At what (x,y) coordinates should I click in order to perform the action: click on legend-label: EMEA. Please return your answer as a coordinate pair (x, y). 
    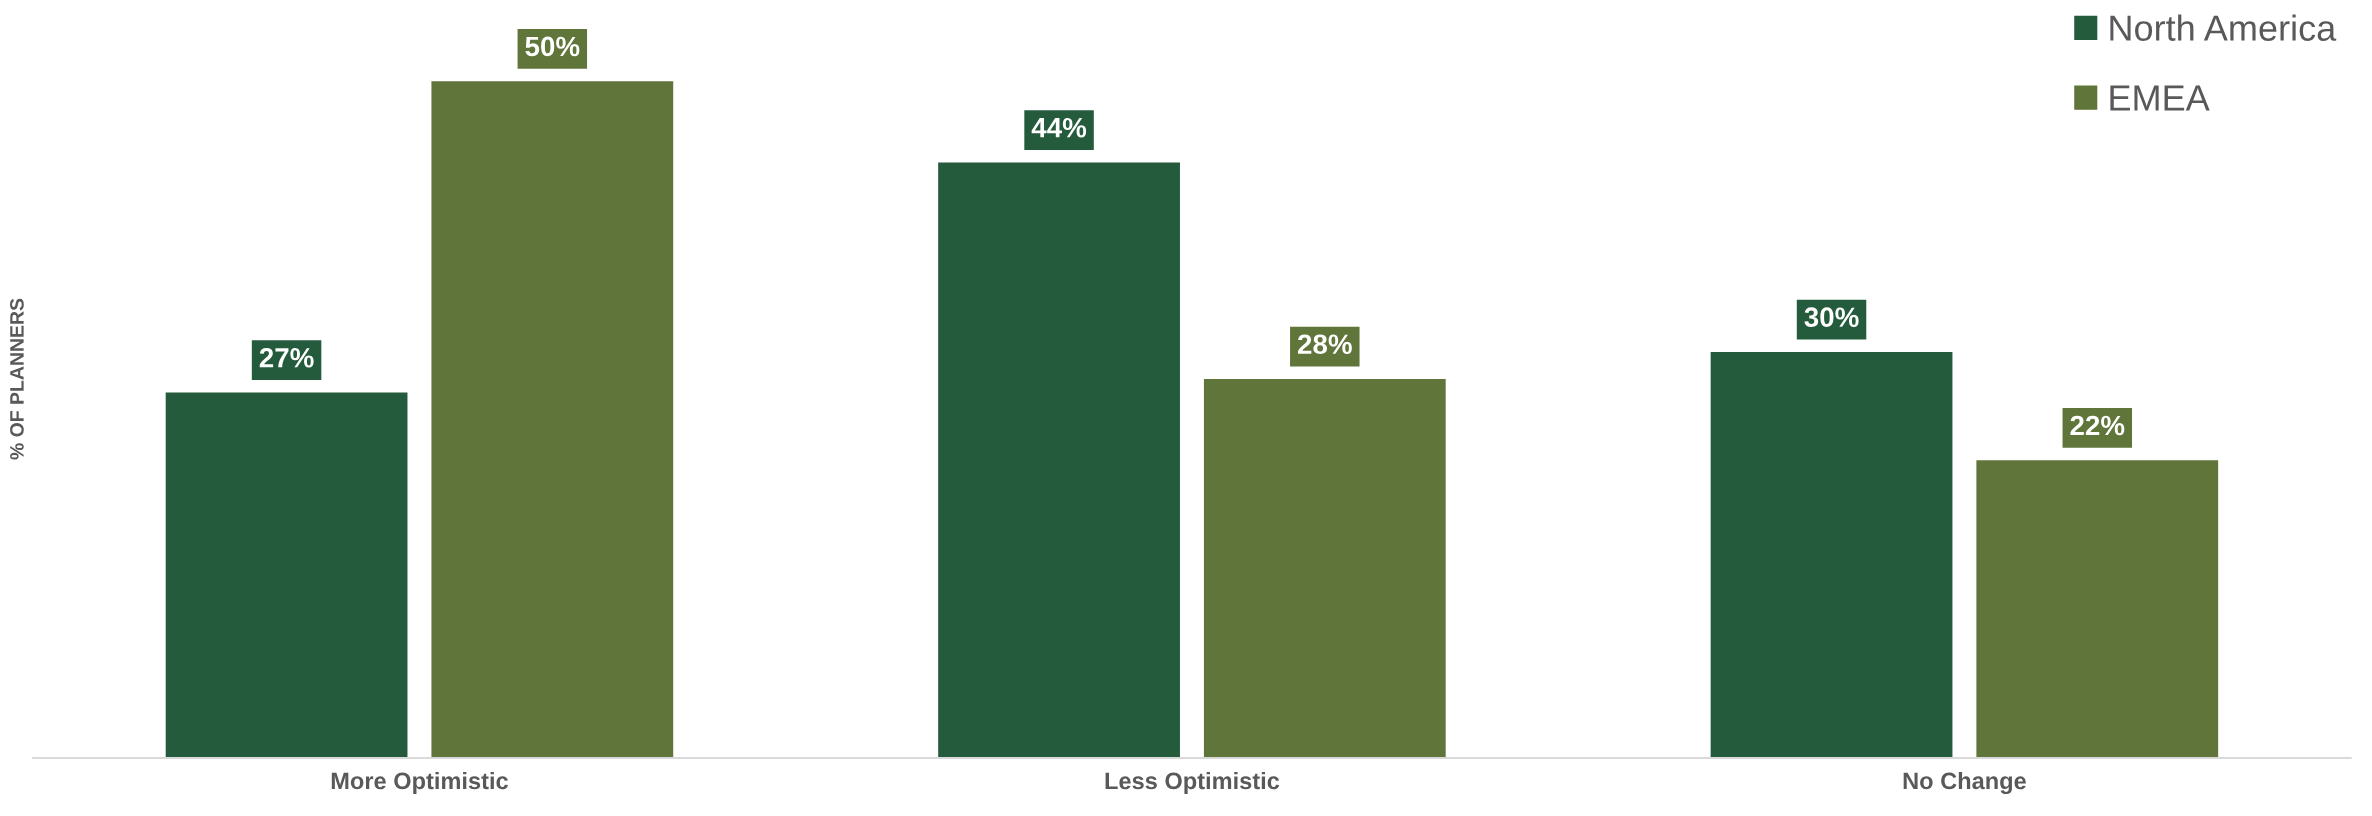
    Looking at the image, I should click on (2160, 98).